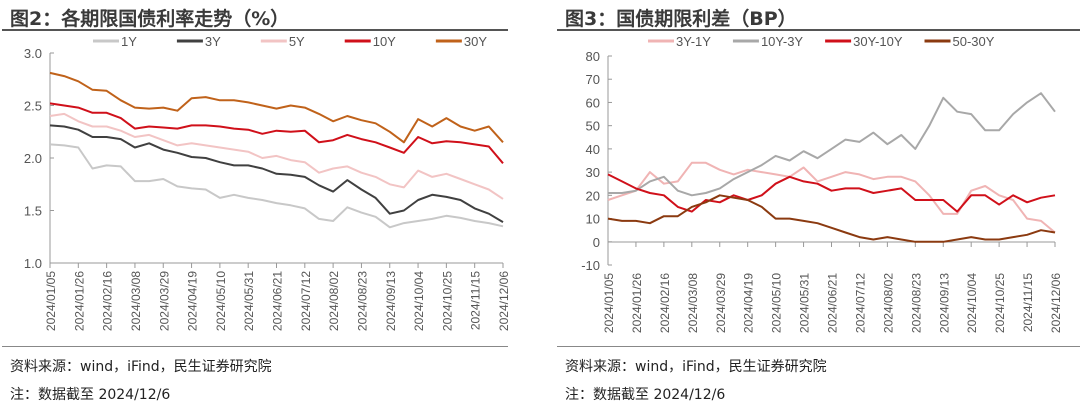 This screenshot has height=410, width=1080. I want to click on y-tick-label: 2.0, so click(33, 158).